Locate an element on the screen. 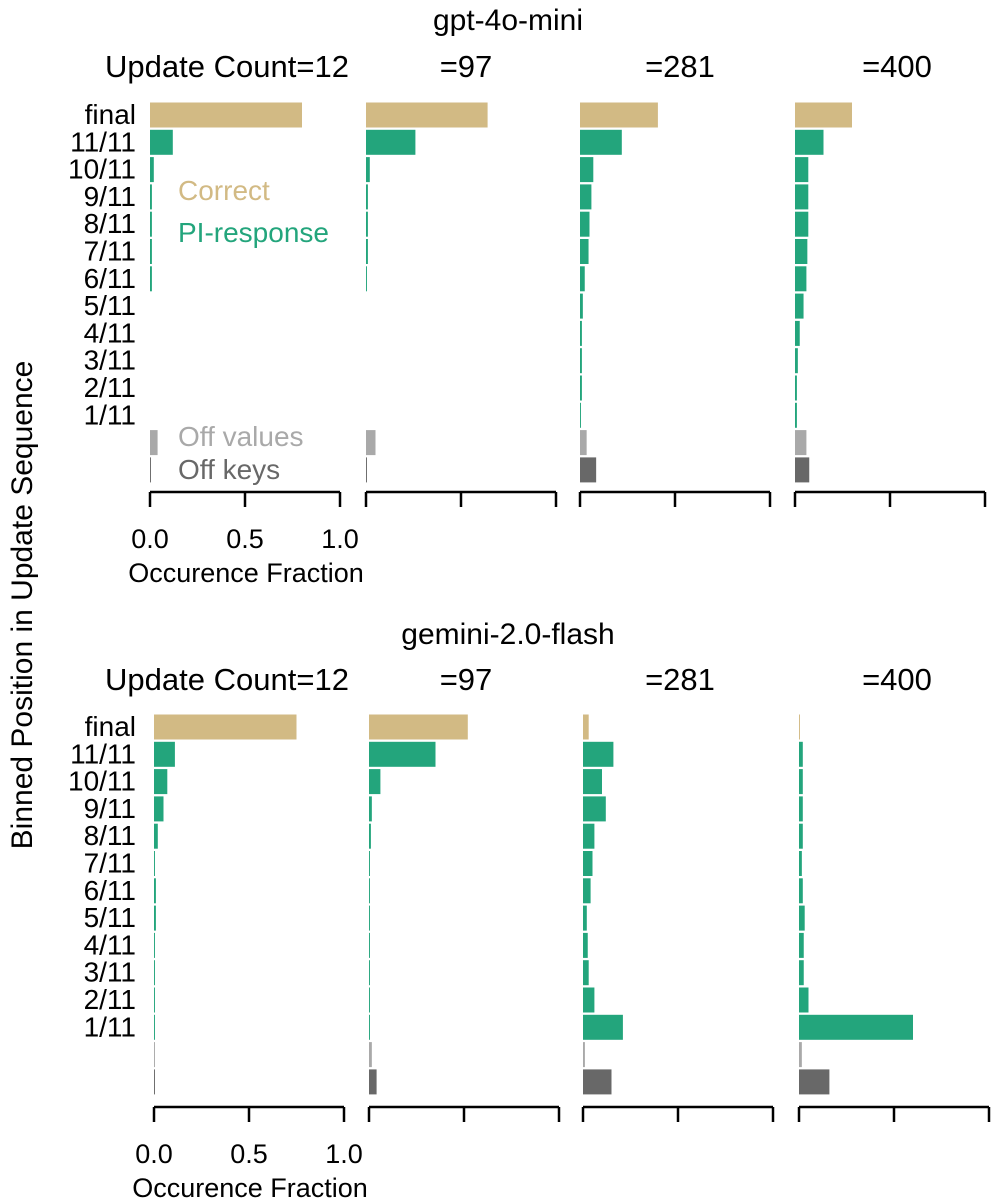  category-label: 1/11 is located at coordinates (110, 1026).